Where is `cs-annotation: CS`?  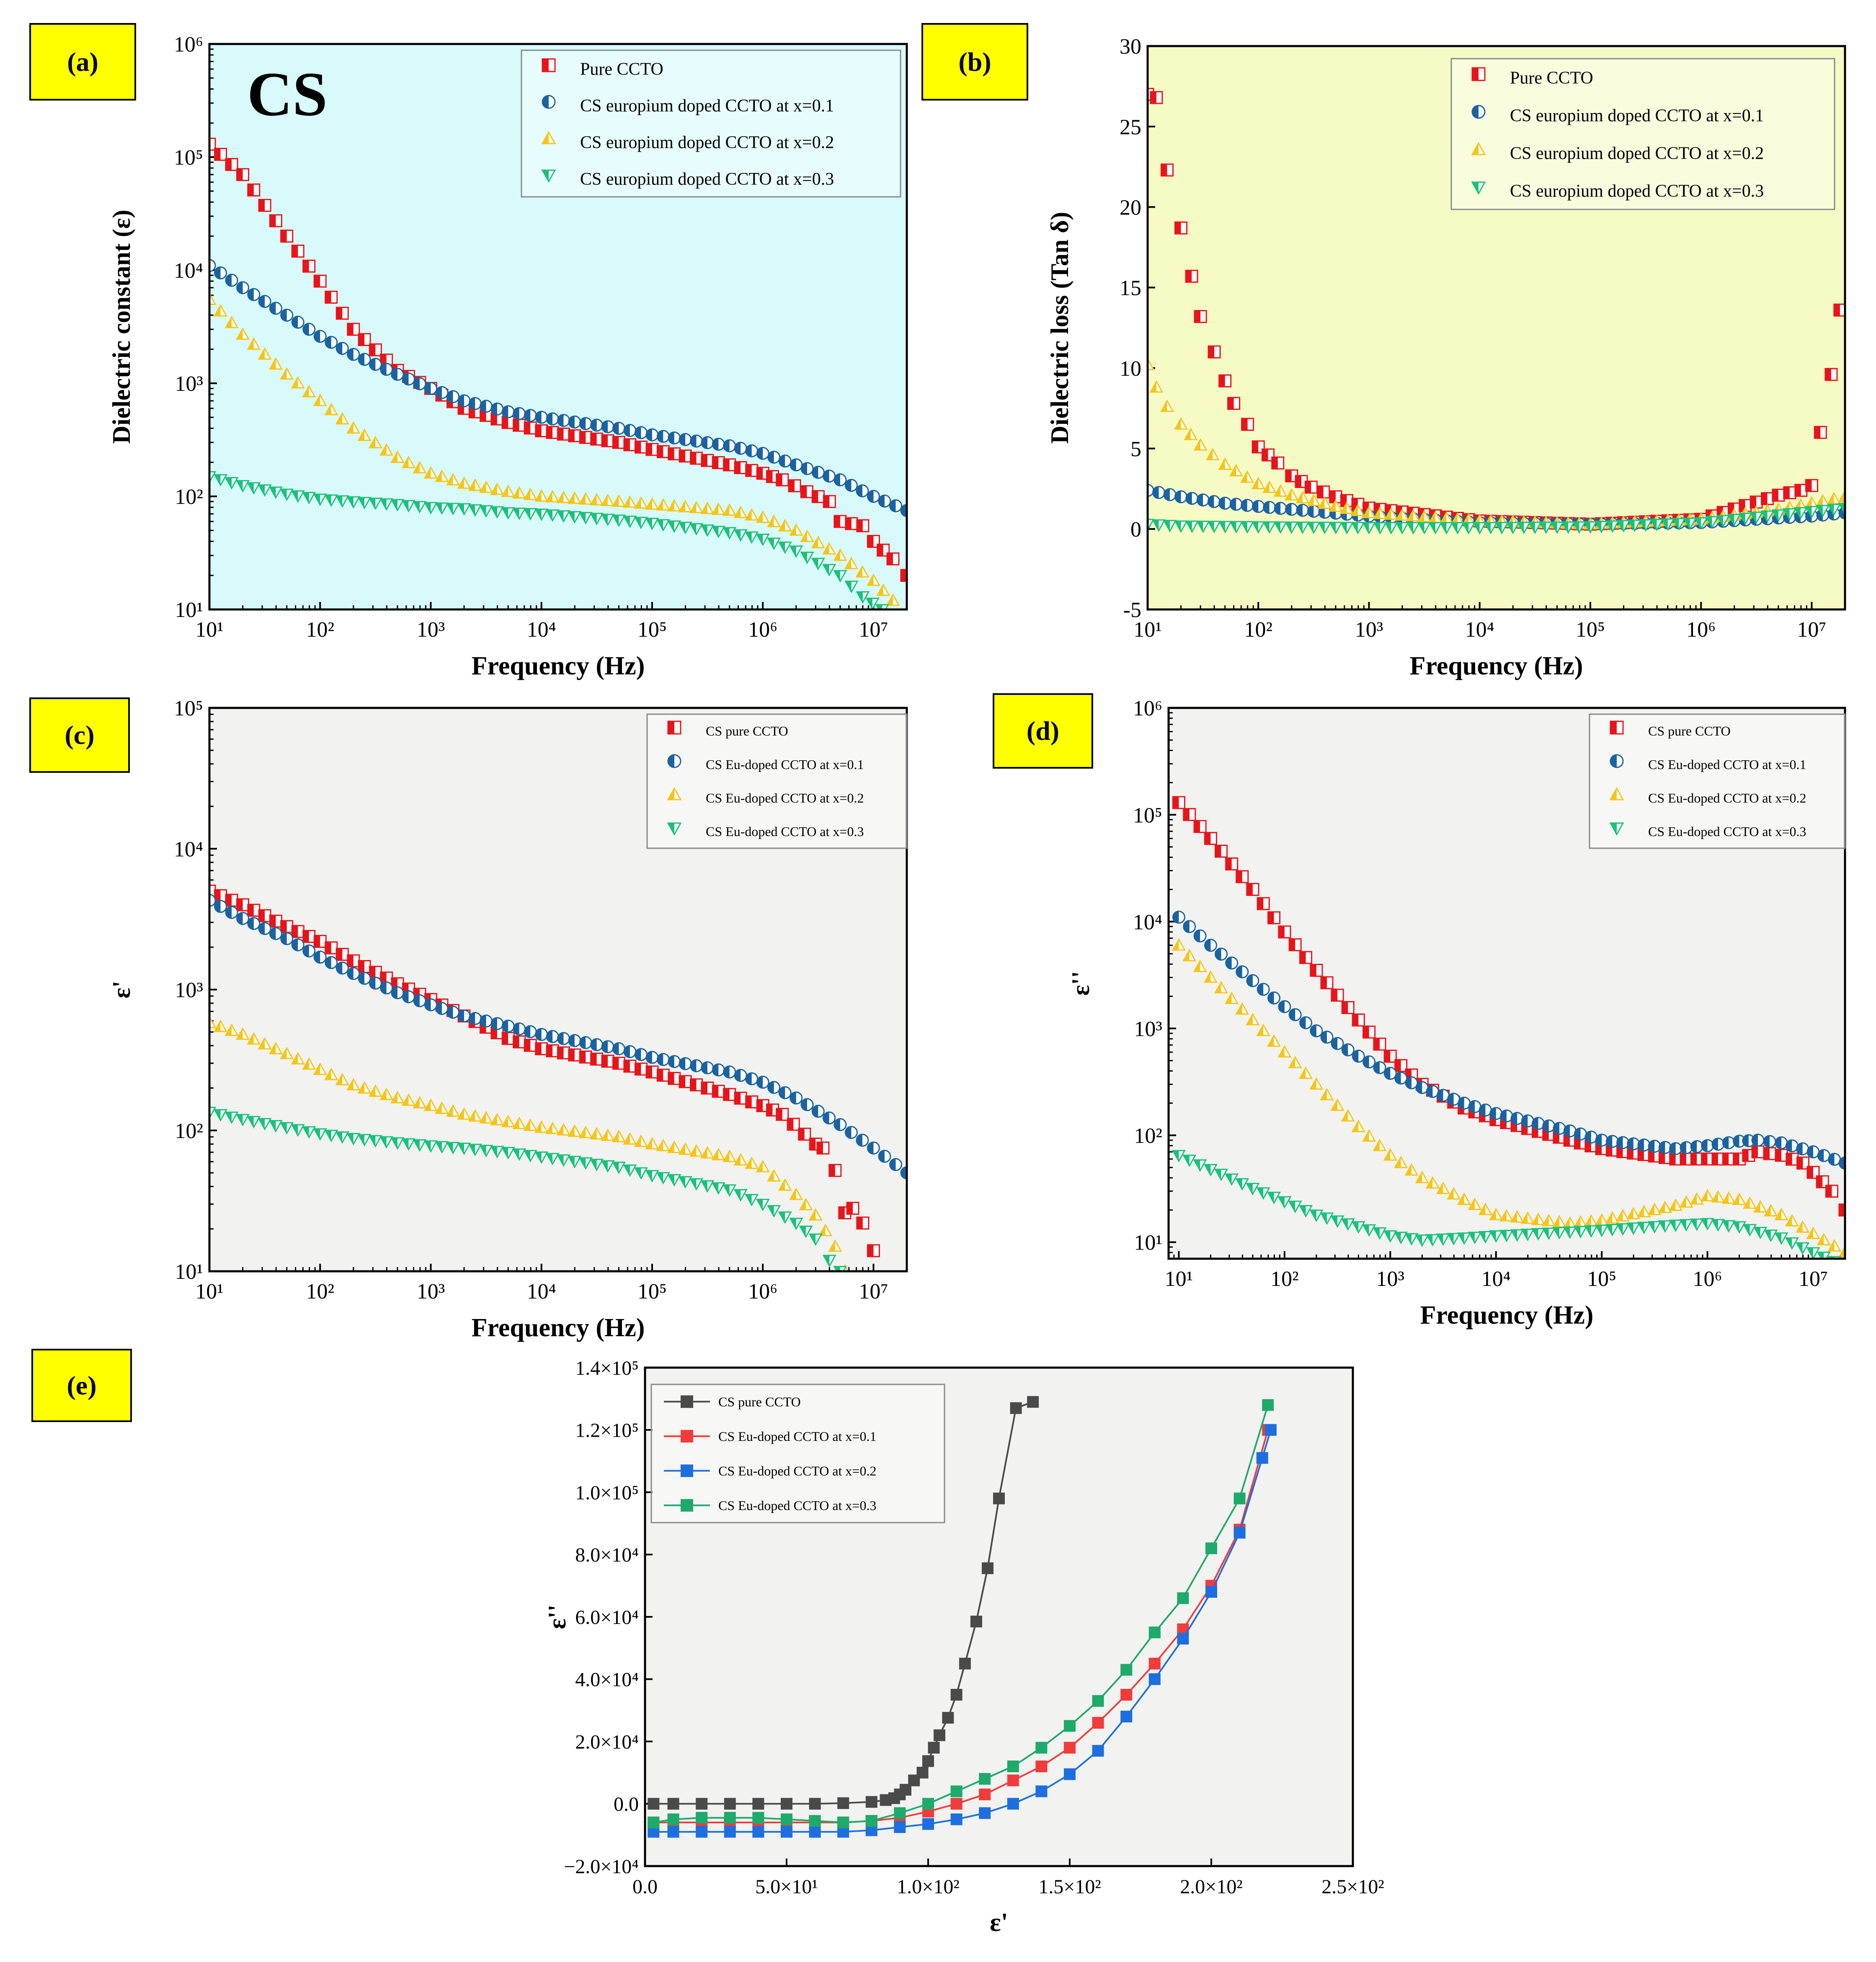 cs-annotation: CS is located at coordinates (287, 94).